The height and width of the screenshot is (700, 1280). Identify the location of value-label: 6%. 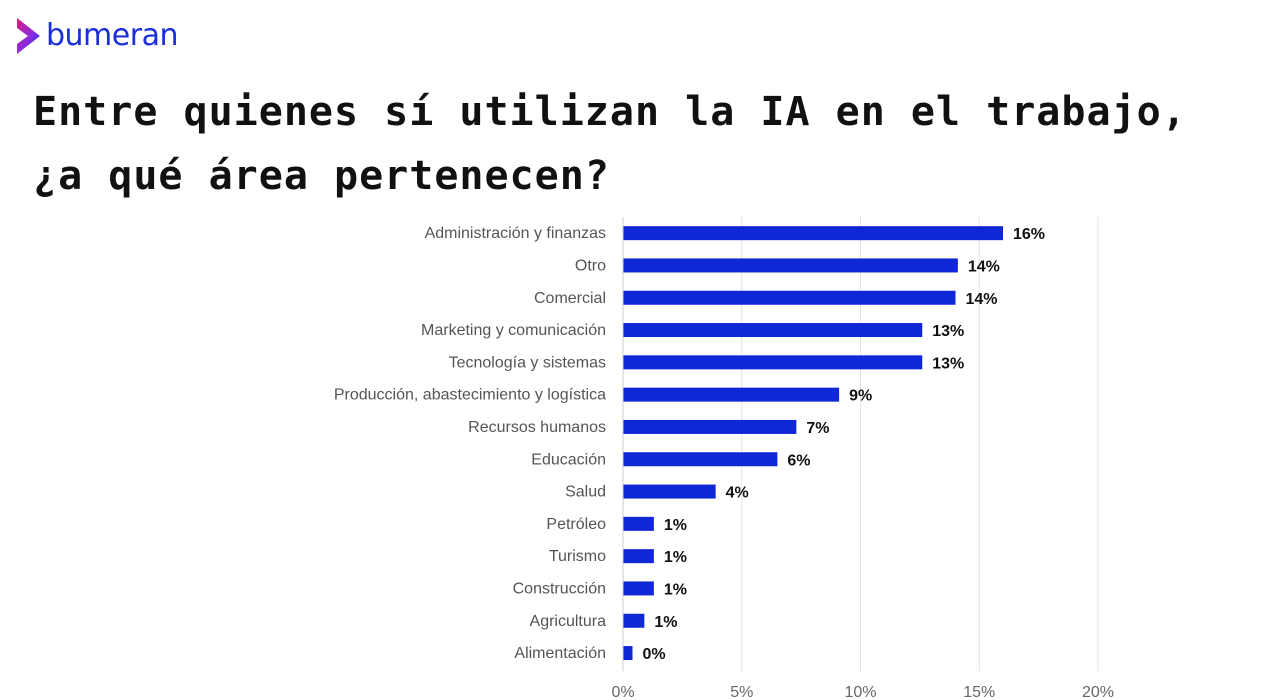
(798, 460).